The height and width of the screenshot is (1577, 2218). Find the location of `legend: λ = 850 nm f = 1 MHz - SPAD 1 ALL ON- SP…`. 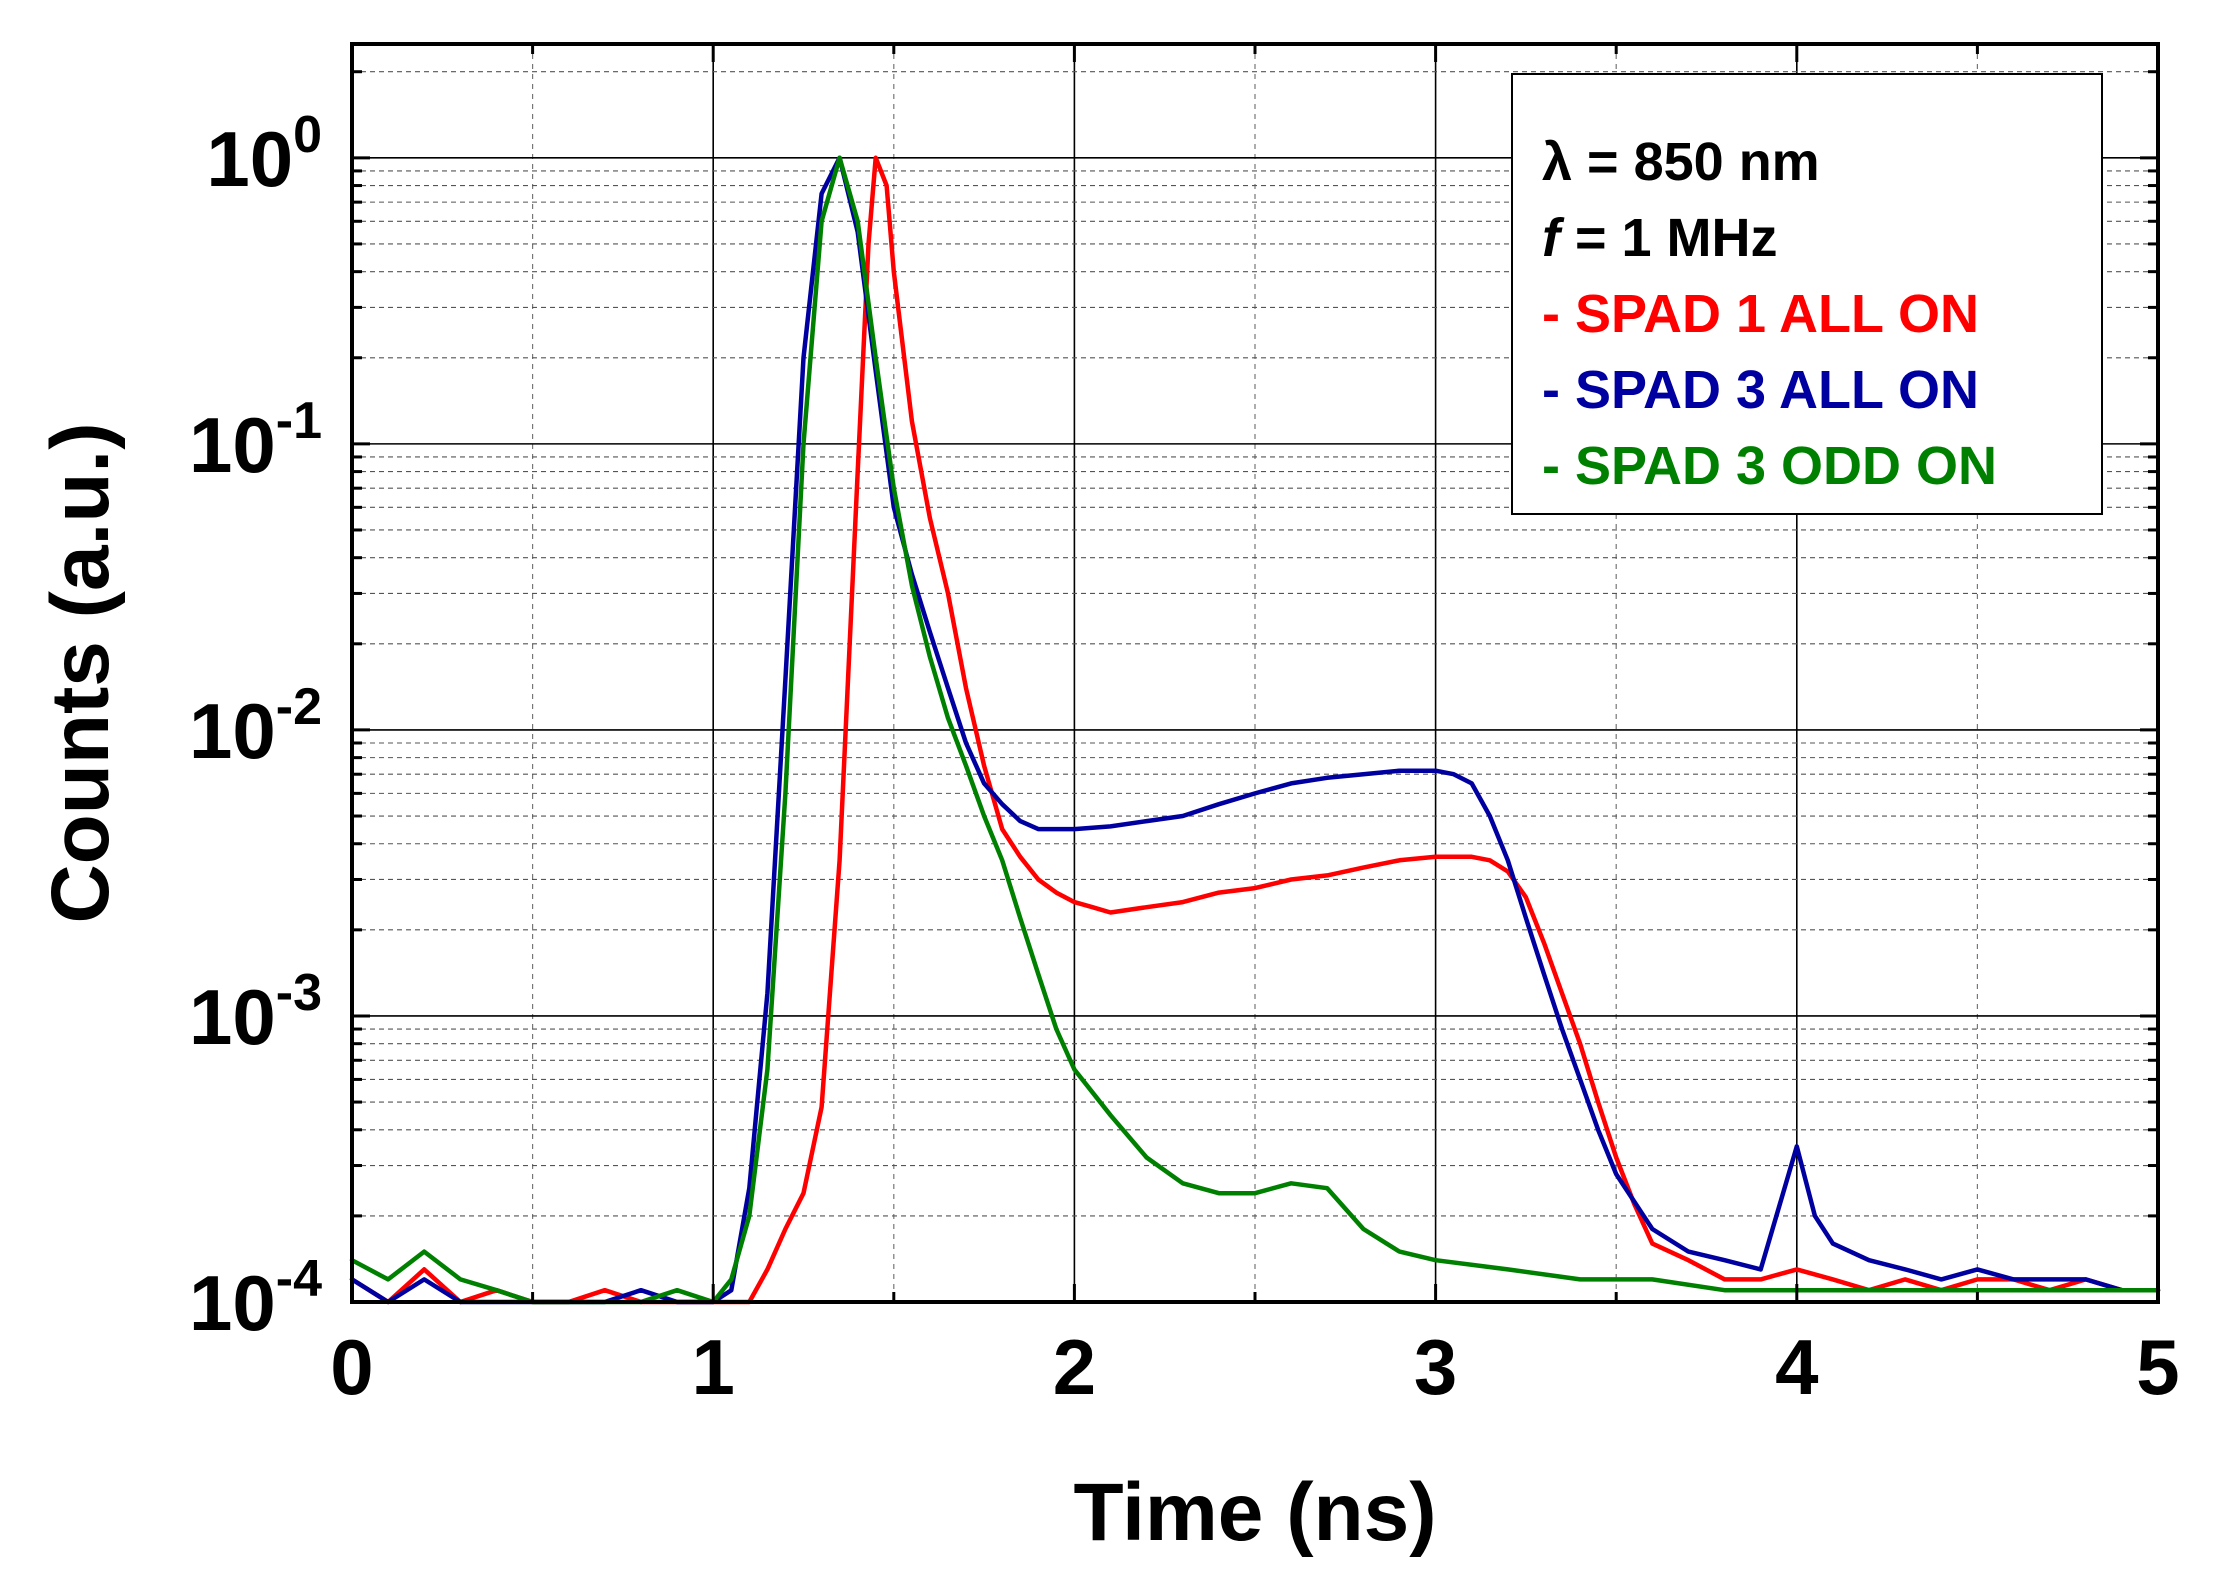

legend: λ = 850 nm f = 1 MHz - SPAD 1 ALL ON- SP… is located at coordinates (1807, 294).